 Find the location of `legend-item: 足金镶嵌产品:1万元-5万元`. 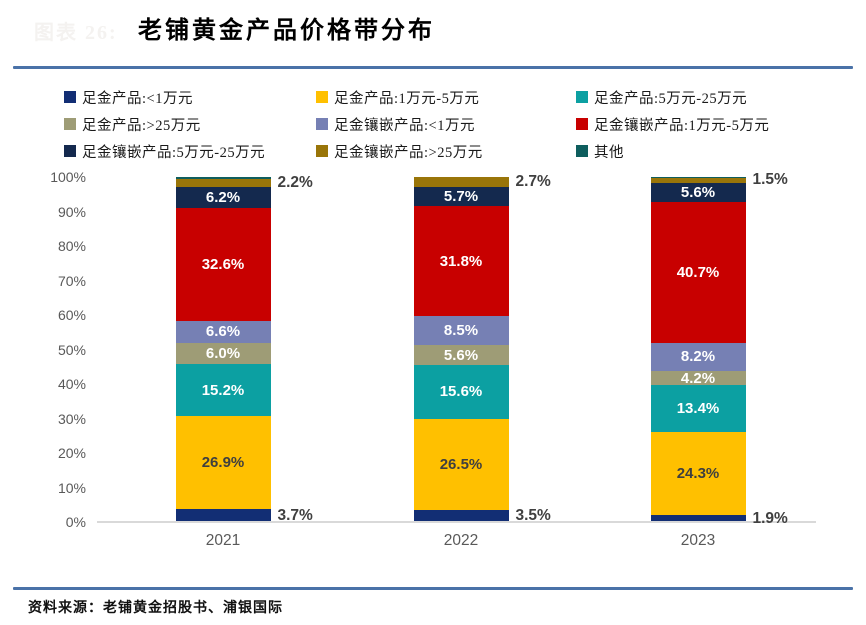

legend-item: 足金镶嵌产品:1万元-5万元 is located at coordinates (696, 124).